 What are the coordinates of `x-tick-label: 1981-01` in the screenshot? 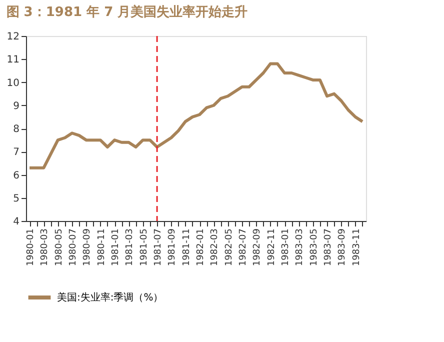 It's located at (116, 247).